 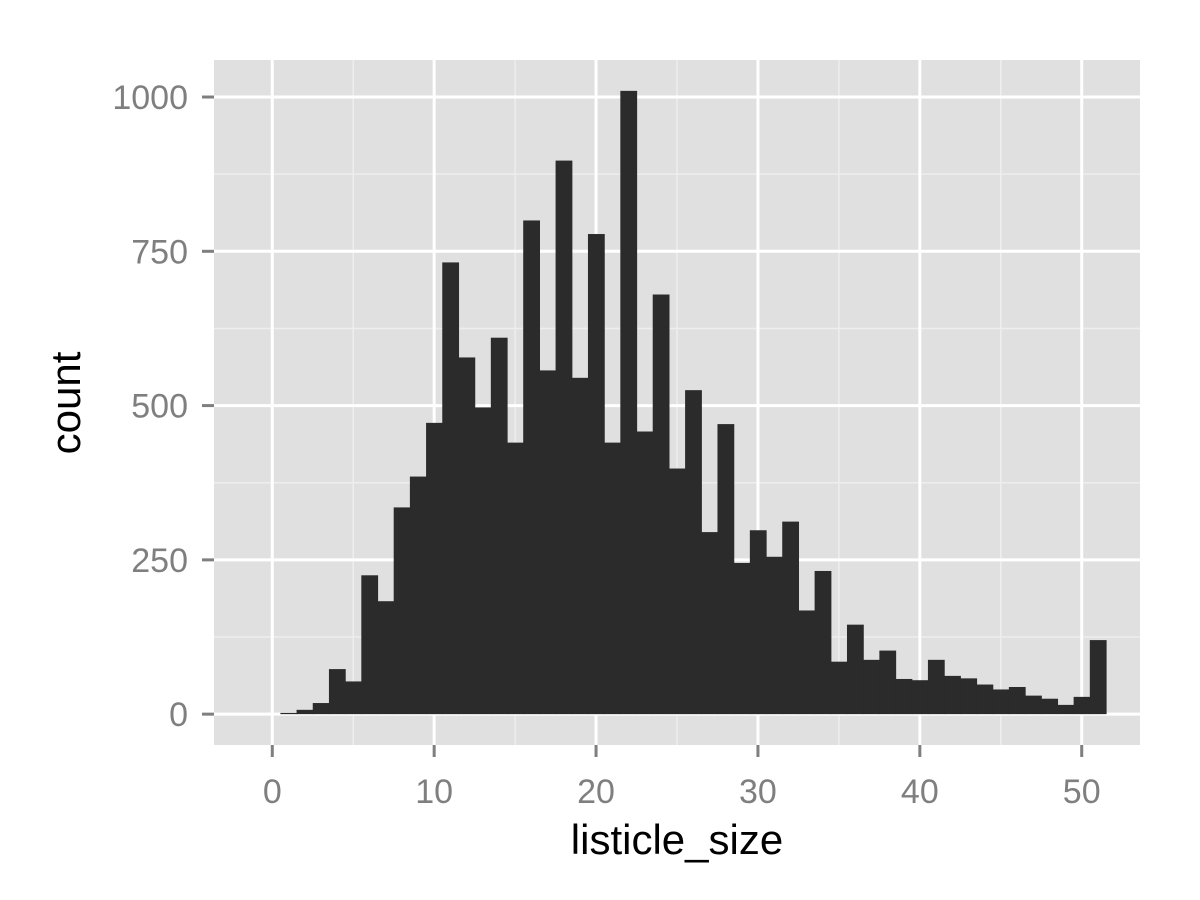 I want to click on y-axis: 0 250 500 750 1000, so click(x=163, y=406).